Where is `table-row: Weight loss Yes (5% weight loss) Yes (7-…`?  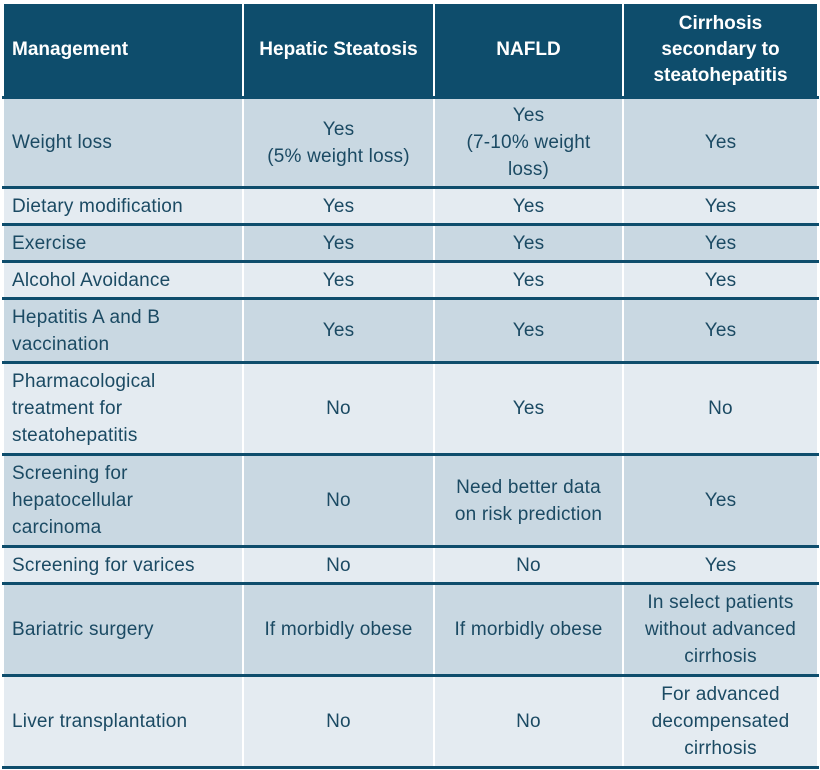 table-row: Weight loss Yes (5% weight loss) Yes (7-… is located at coordinates (410, 142).